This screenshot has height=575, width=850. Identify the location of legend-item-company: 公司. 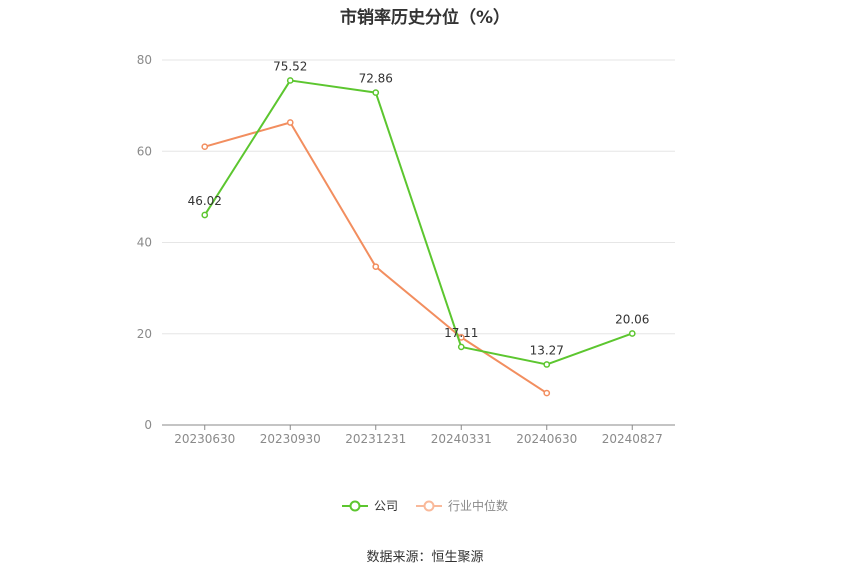
(369, 505).